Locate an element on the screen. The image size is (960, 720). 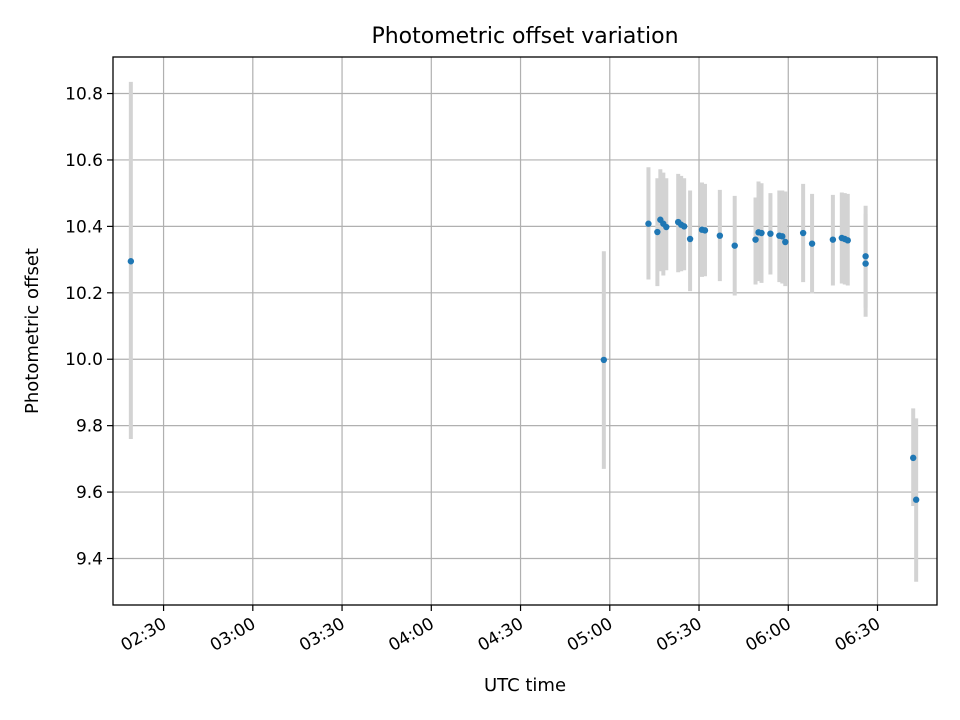
x-tick-label: 04:00 is located at coordinates (411, 635).